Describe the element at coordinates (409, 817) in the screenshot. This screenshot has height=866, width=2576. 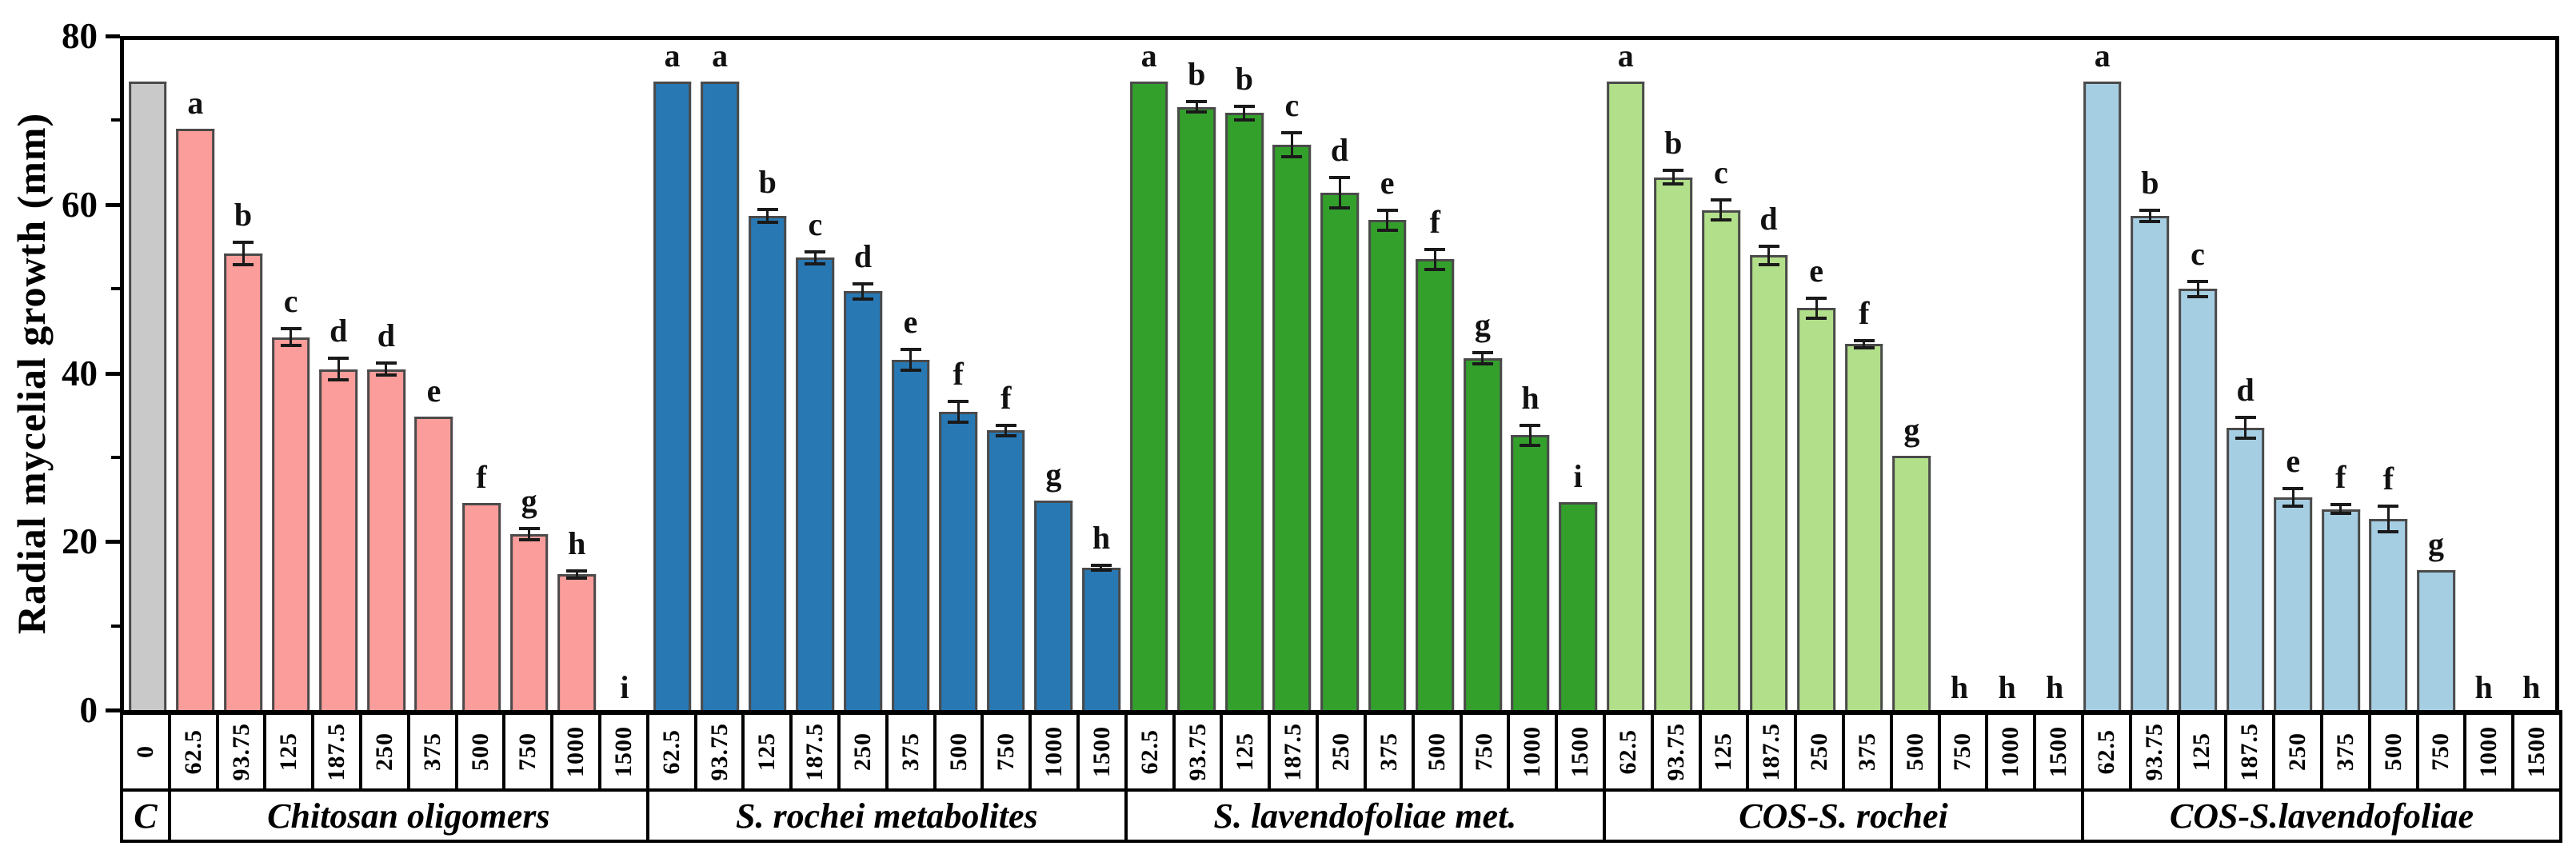
I see `group-name-cell: Chitosan oligomers` at that location.